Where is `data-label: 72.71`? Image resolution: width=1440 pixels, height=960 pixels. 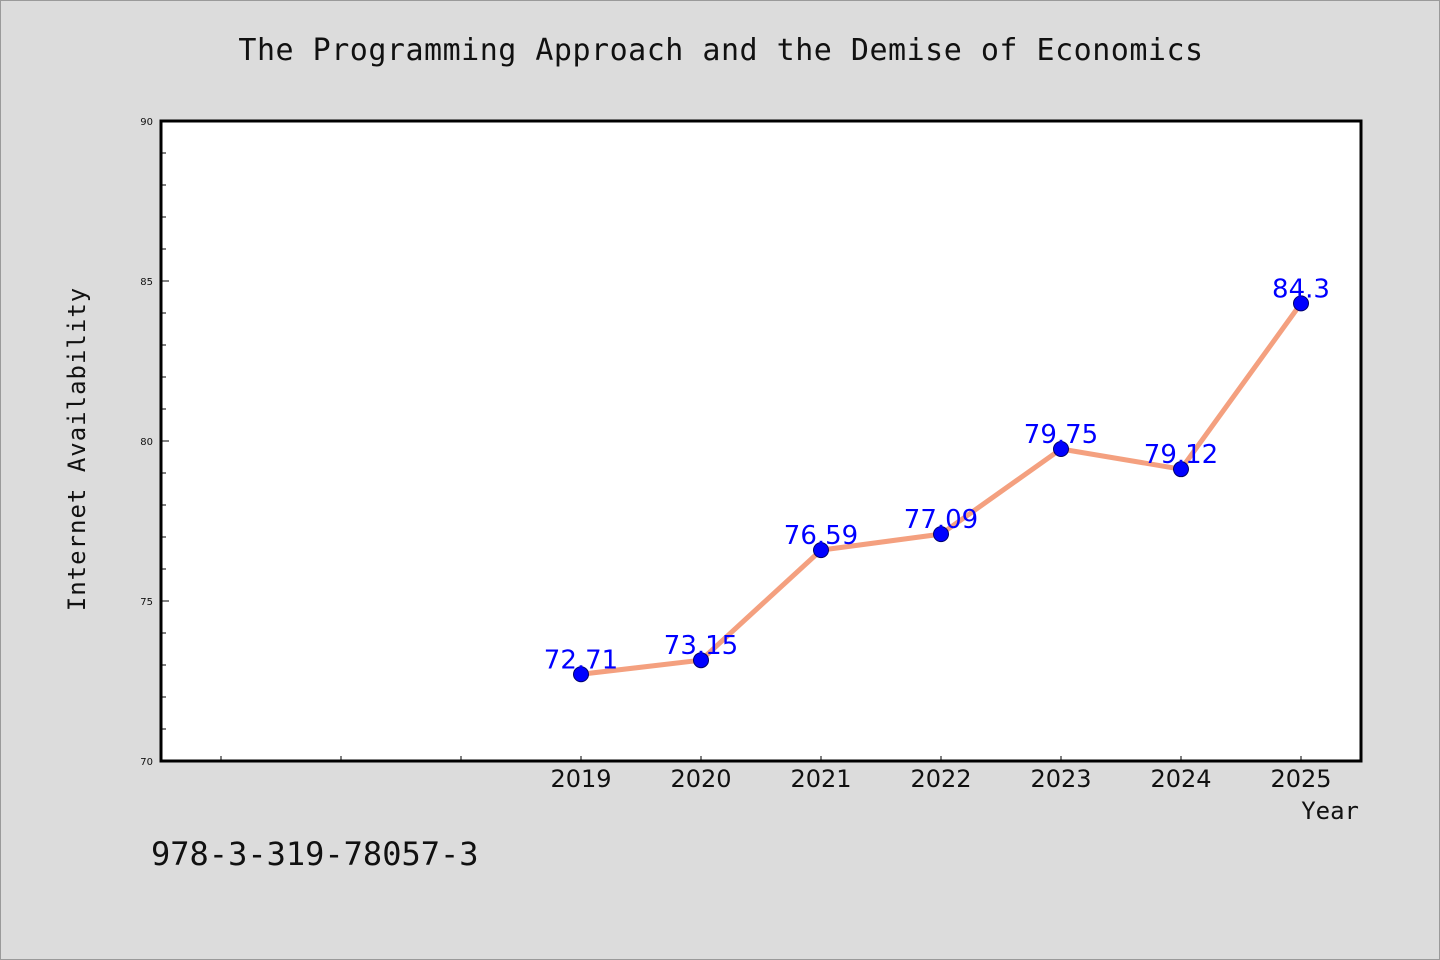 data-label: 72.71 is located at coordinates (581, 660).